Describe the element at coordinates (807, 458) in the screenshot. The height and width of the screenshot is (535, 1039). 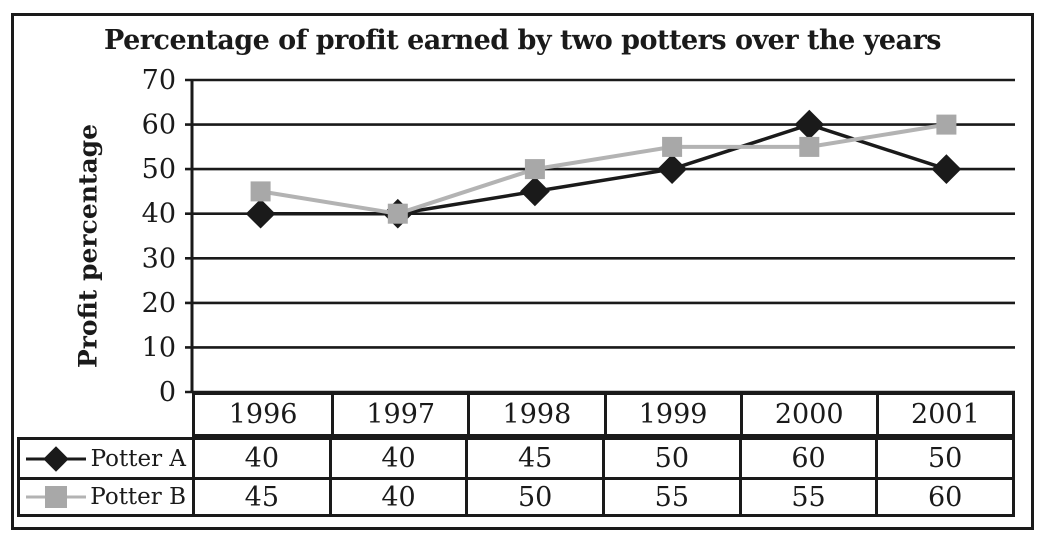
I see `table-cell-a-2000: 60` at that location.